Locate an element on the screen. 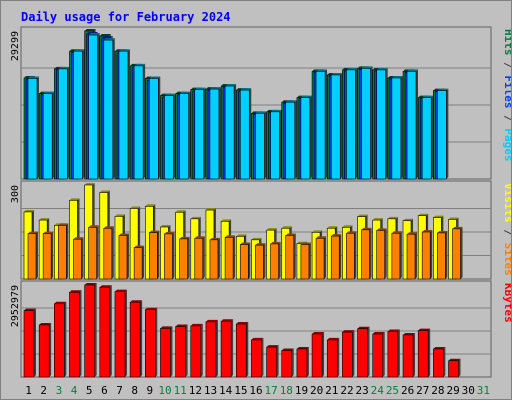 The height and width of the screenshot is (400, 512). bar-kbytes-day-29-top is located at coordinates (454, 359).